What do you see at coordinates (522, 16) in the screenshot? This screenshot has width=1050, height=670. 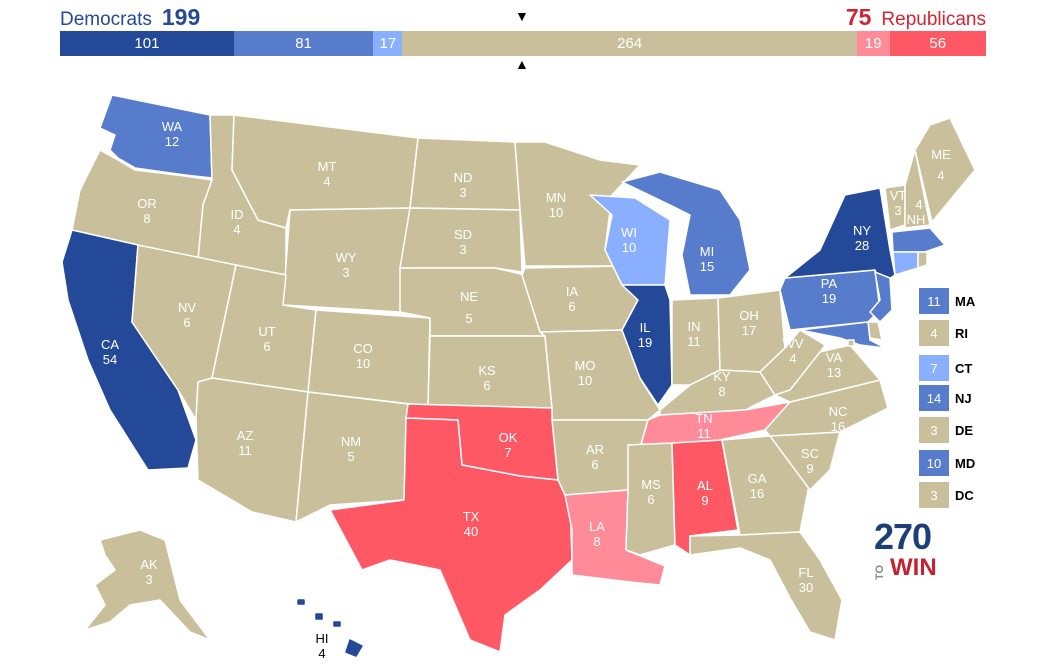 I see `midpoint-down-arrow-icon: ▼` at bounding box center [522, 16].